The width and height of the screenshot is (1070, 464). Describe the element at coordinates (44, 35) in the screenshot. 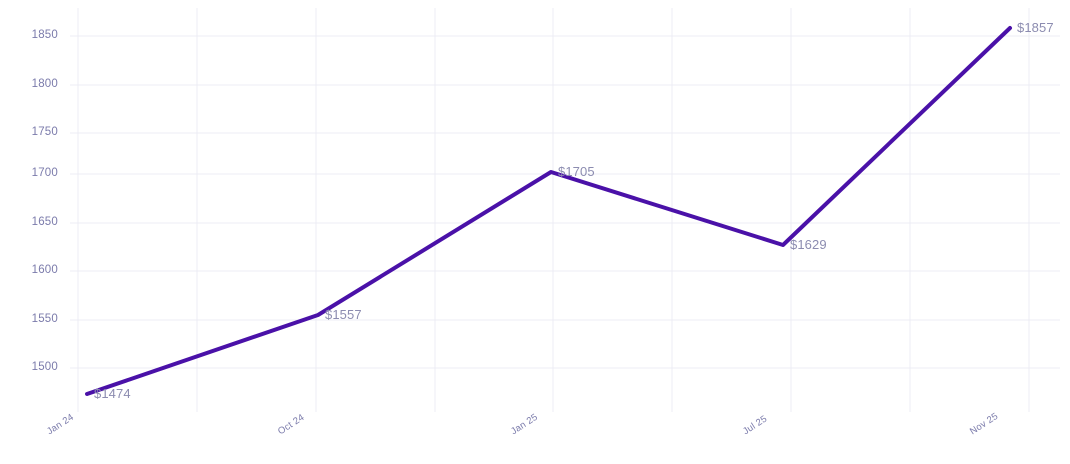

I see `y-axis-tick-label: 1850` at that location.